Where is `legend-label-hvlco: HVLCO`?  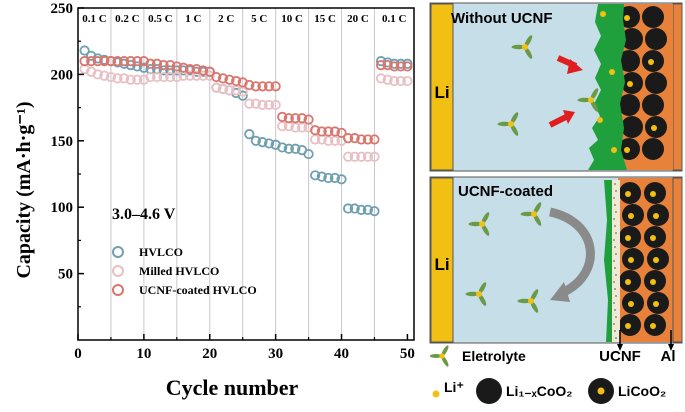
legend-label-hvlco: HVLCO is located at coordinates (161, 252).